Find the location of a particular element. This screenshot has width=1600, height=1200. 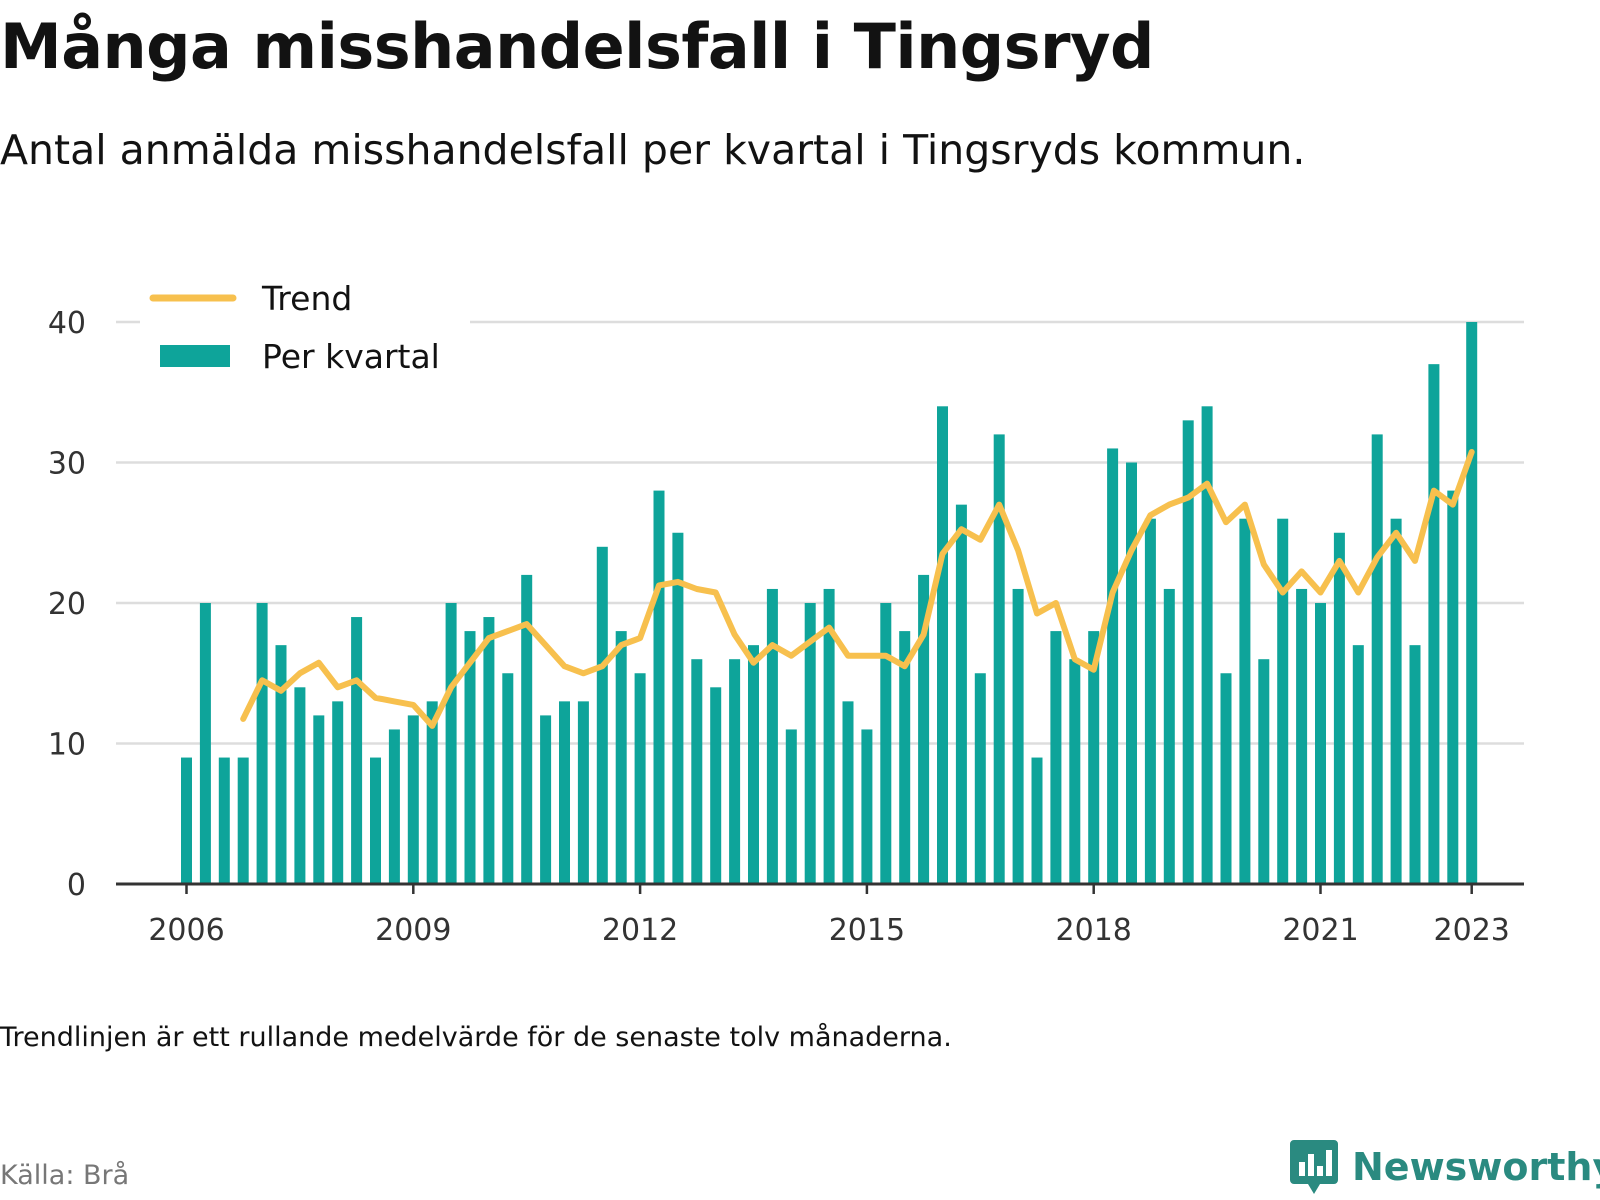

legend-bars-swatch is located at coordinates (195, 356).